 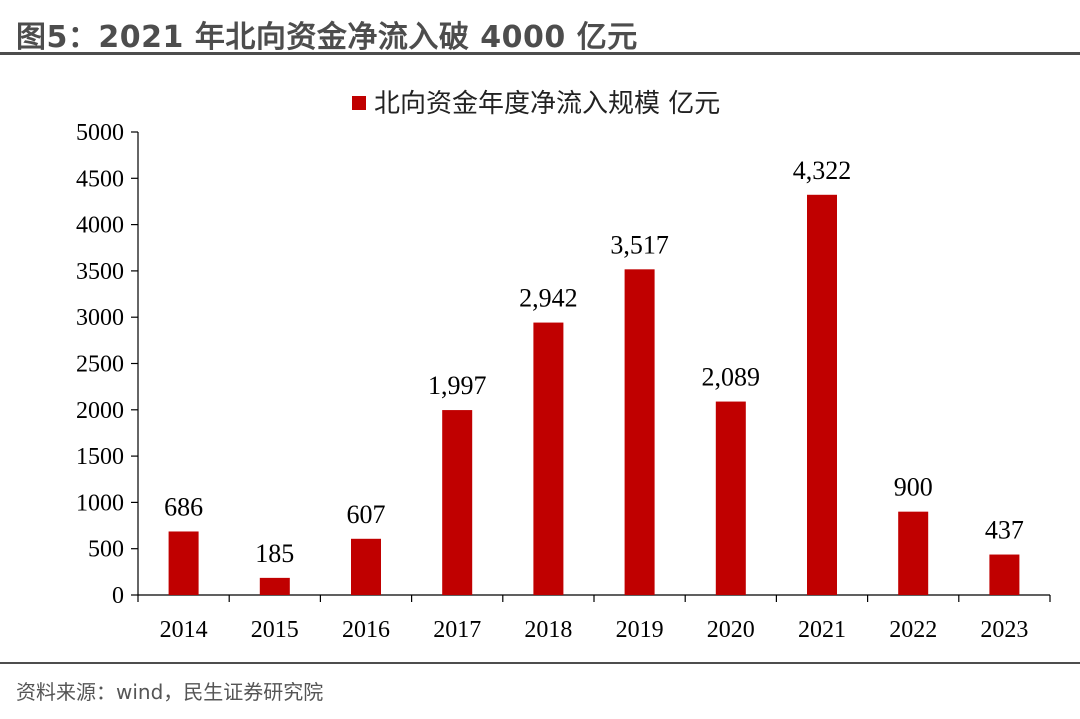 What do you see at coordinates (106, 550) in the screenshot?
I see `y-tick-label: 500` at bounding box center [106, 550].